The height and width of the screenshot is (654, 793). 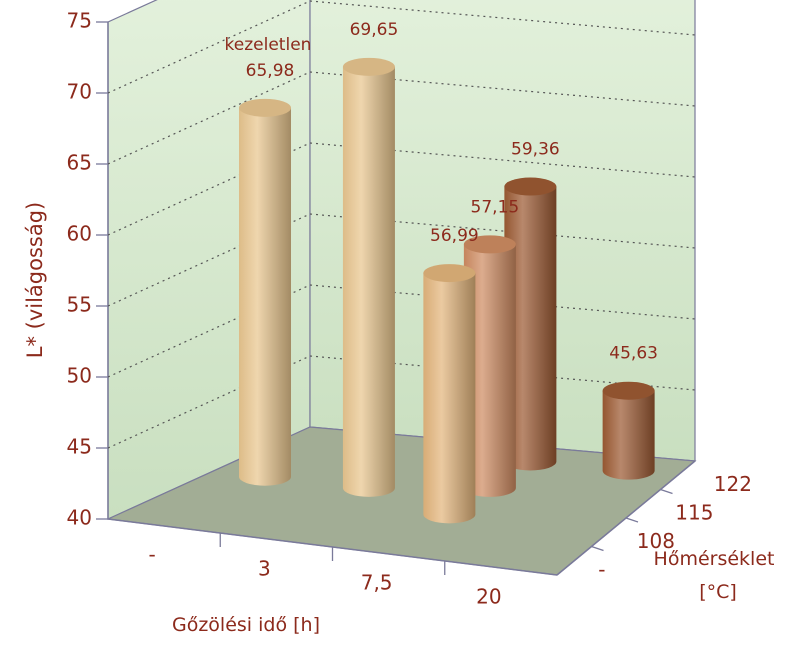 I want to click on x-tick-label: 7,5, so click(x=377, y=583).